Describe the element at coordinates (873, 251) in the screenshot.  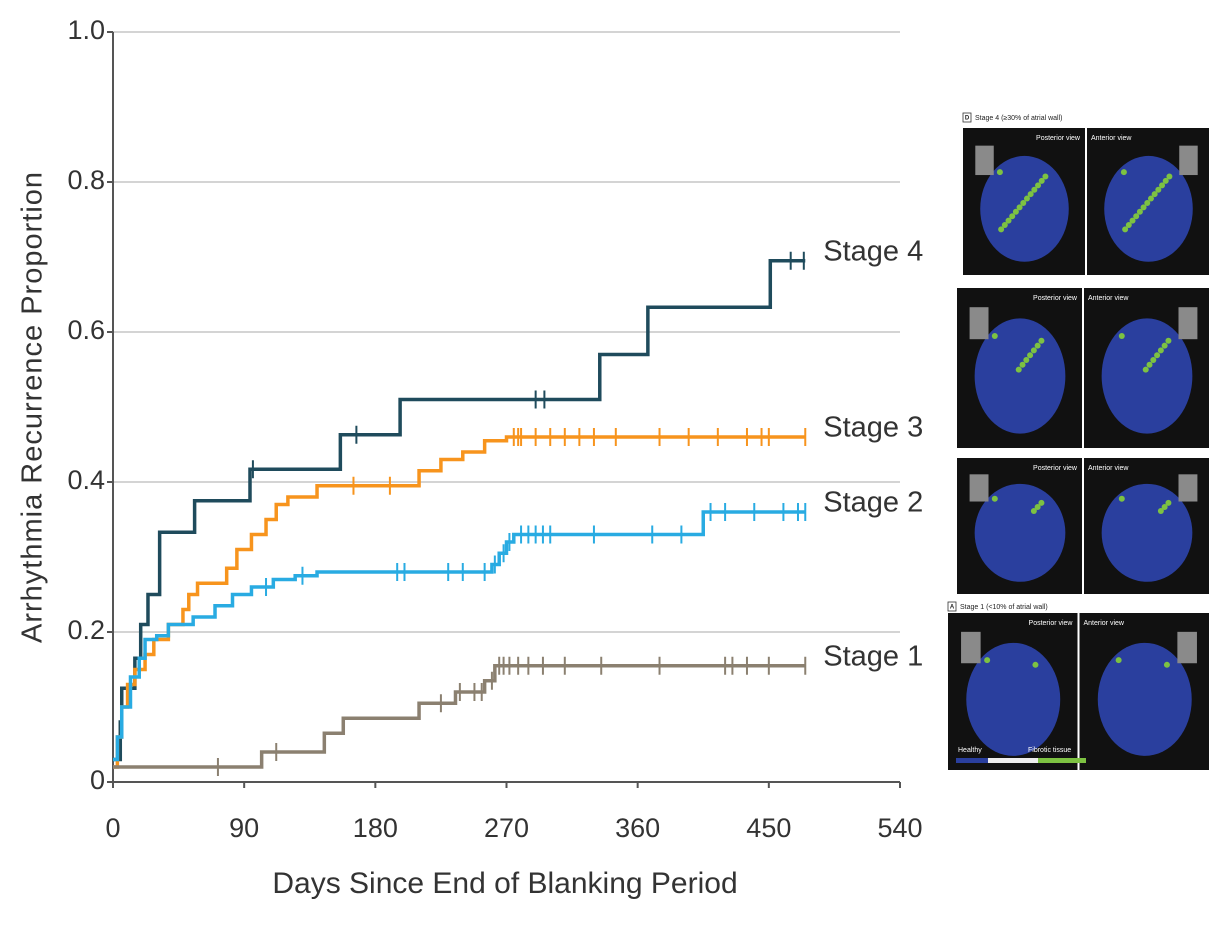
I see `series-label: Stage 4` at that location.